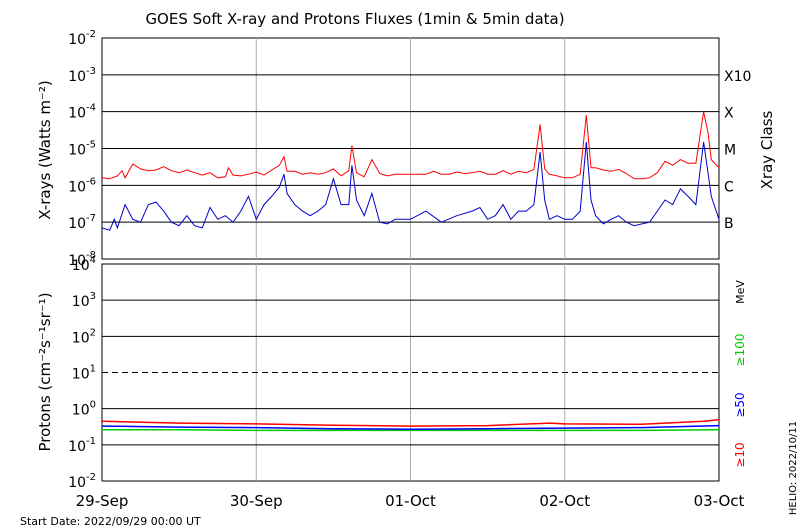  I want to click on xray-class-label: X10, so click(737, 77).